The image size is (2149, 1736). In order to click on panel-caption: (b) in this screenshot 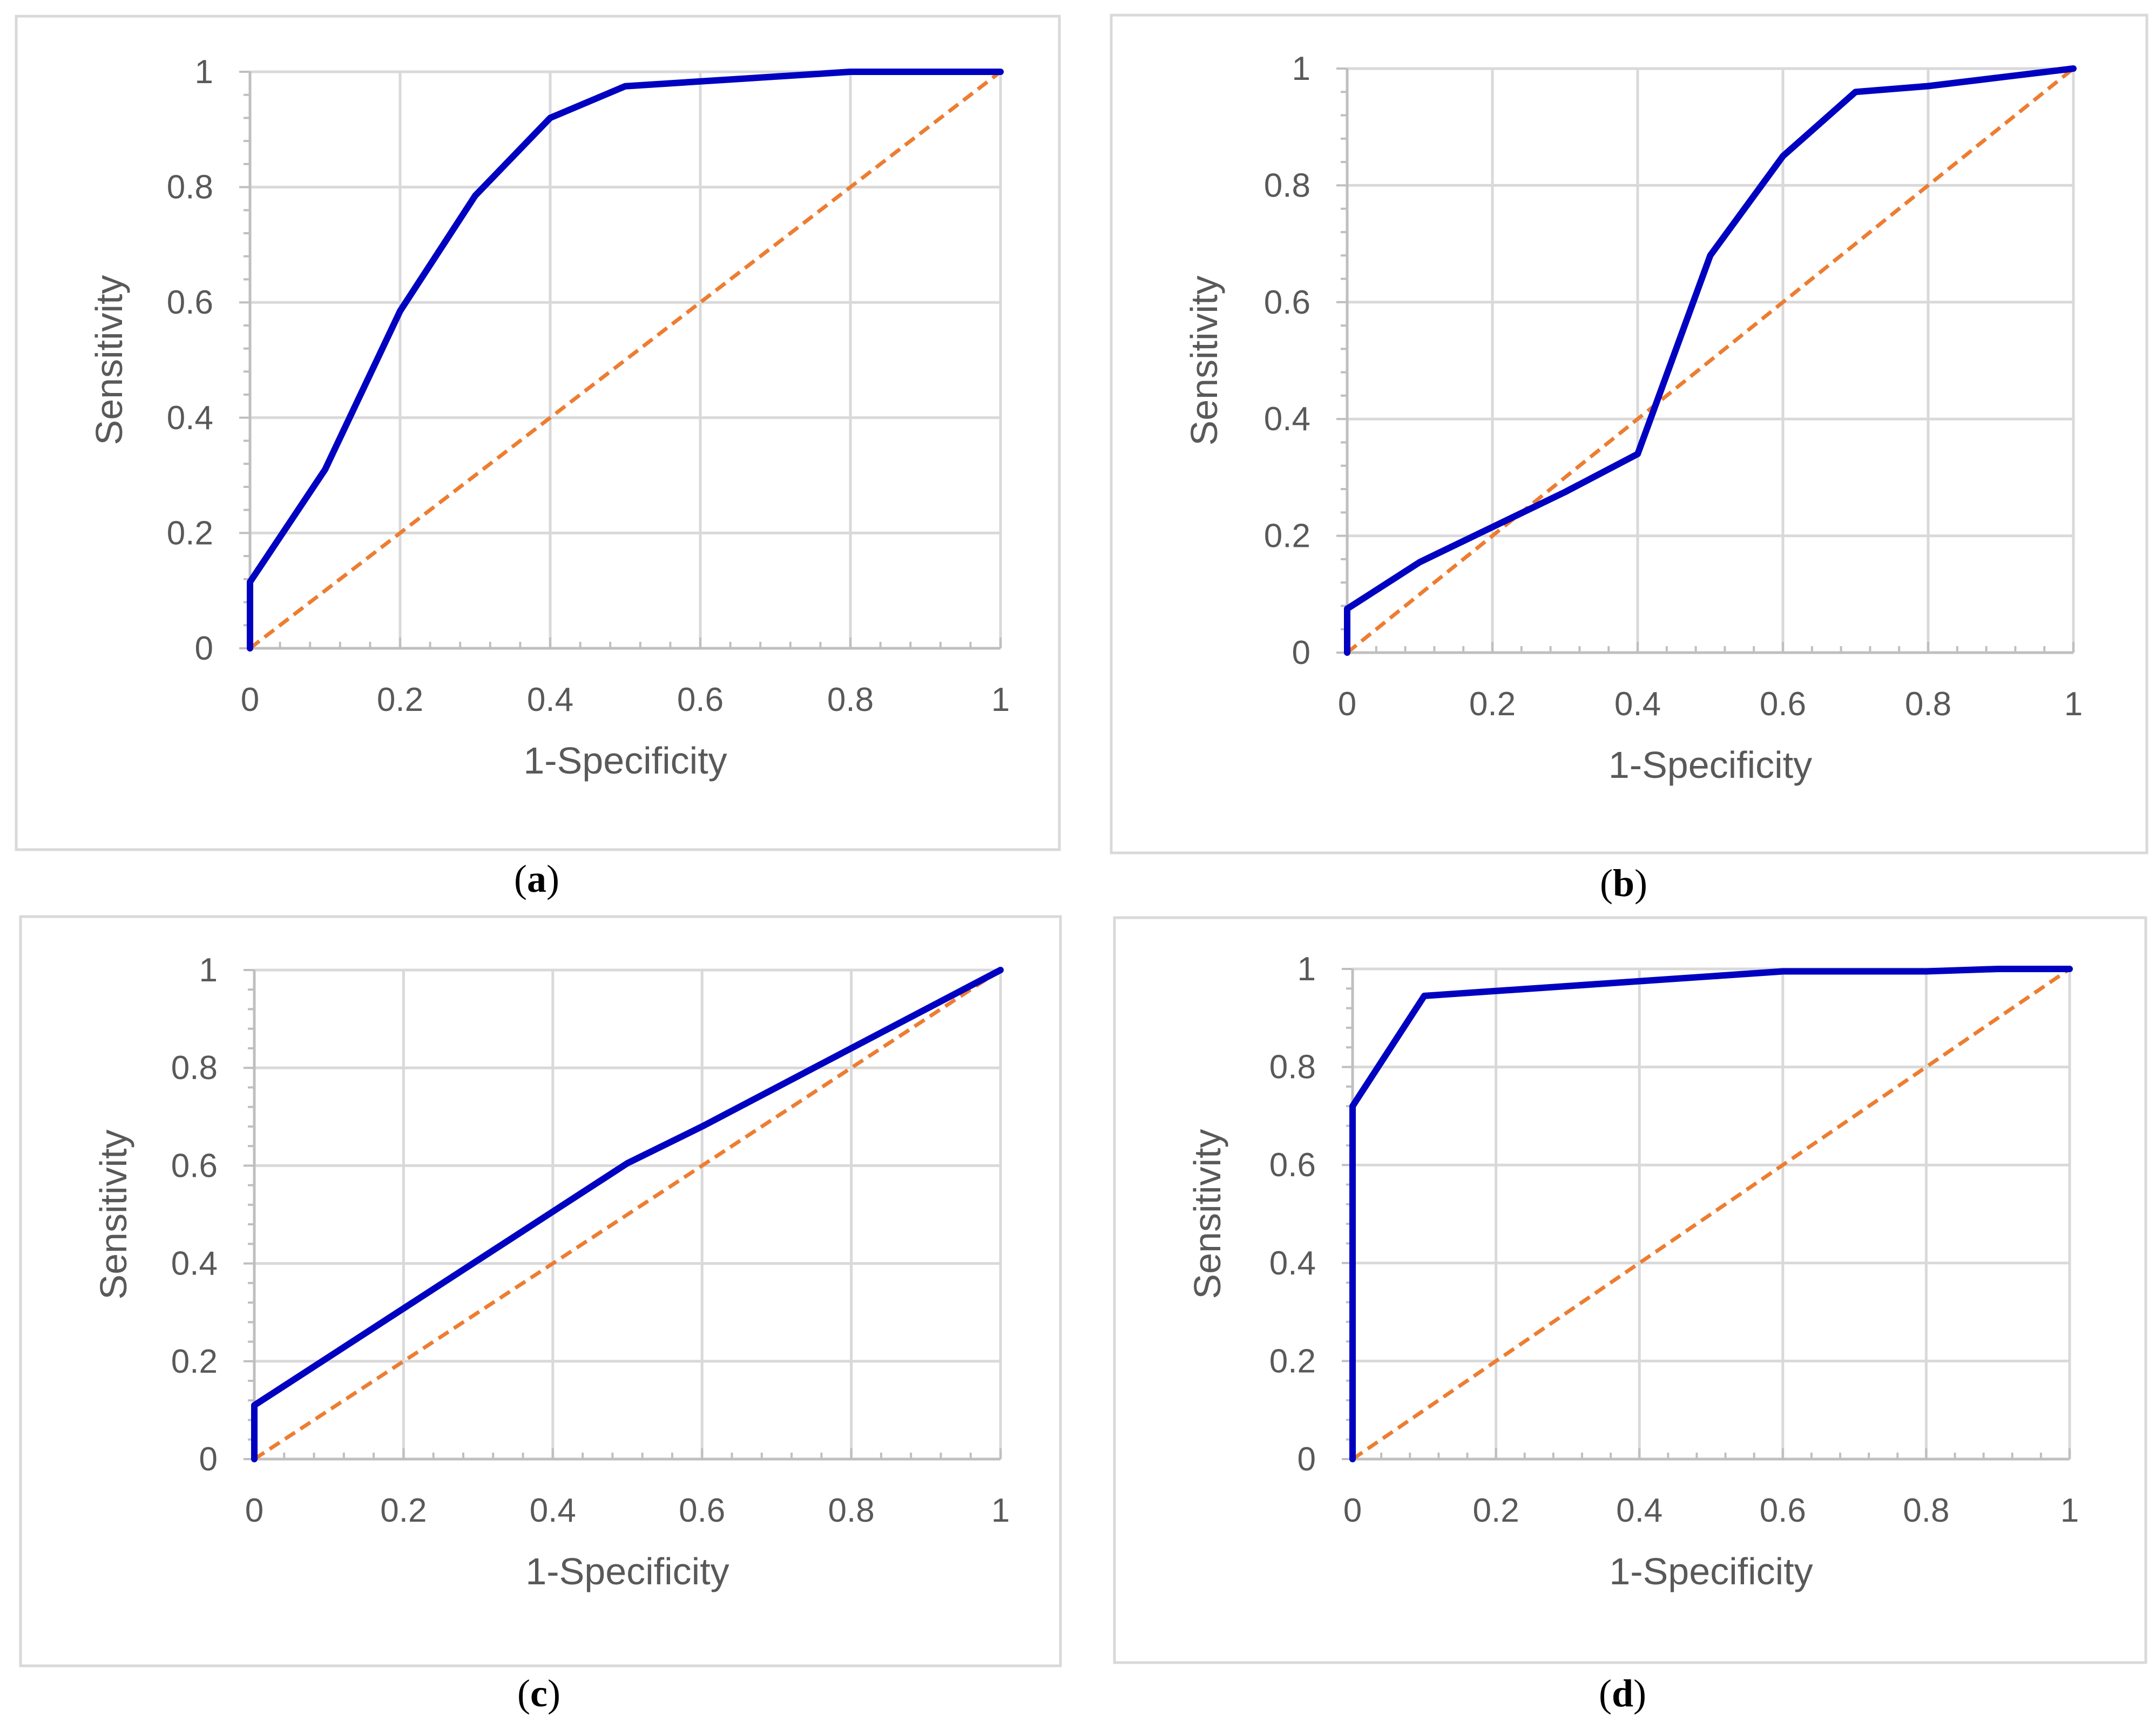, I will do `click(1623, 884)`.